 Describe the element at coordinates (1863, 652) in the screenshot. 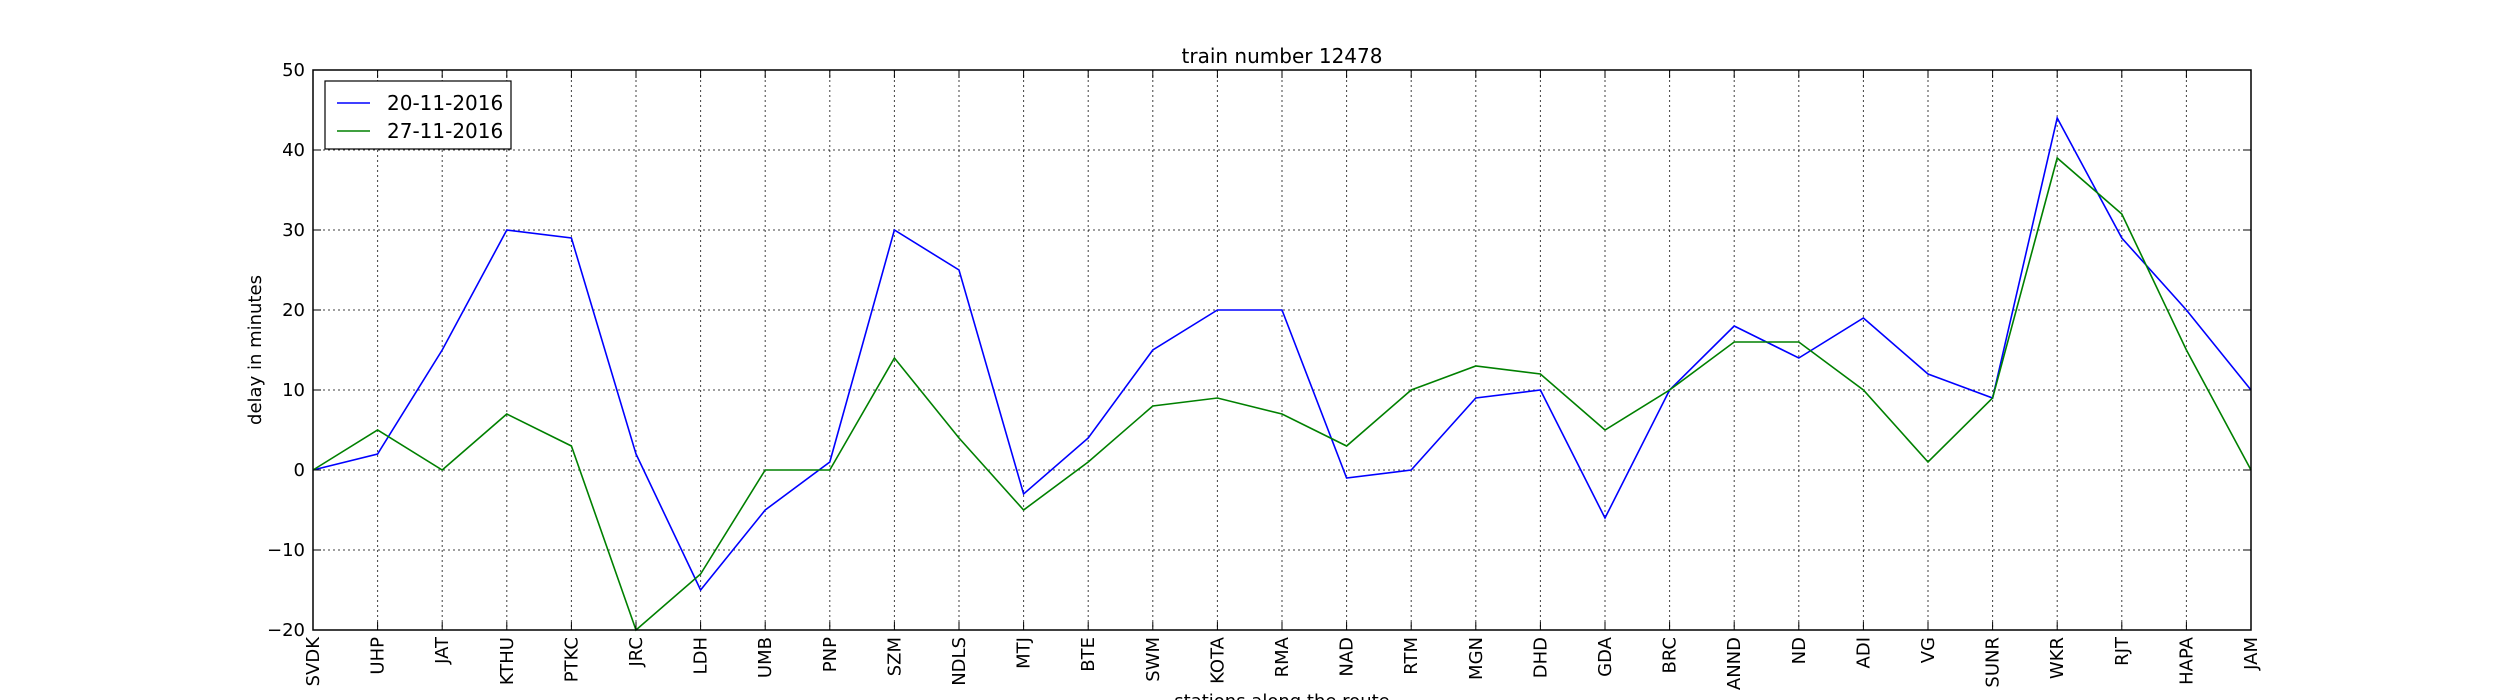

I see `x-tick-label: ADI` at that location.